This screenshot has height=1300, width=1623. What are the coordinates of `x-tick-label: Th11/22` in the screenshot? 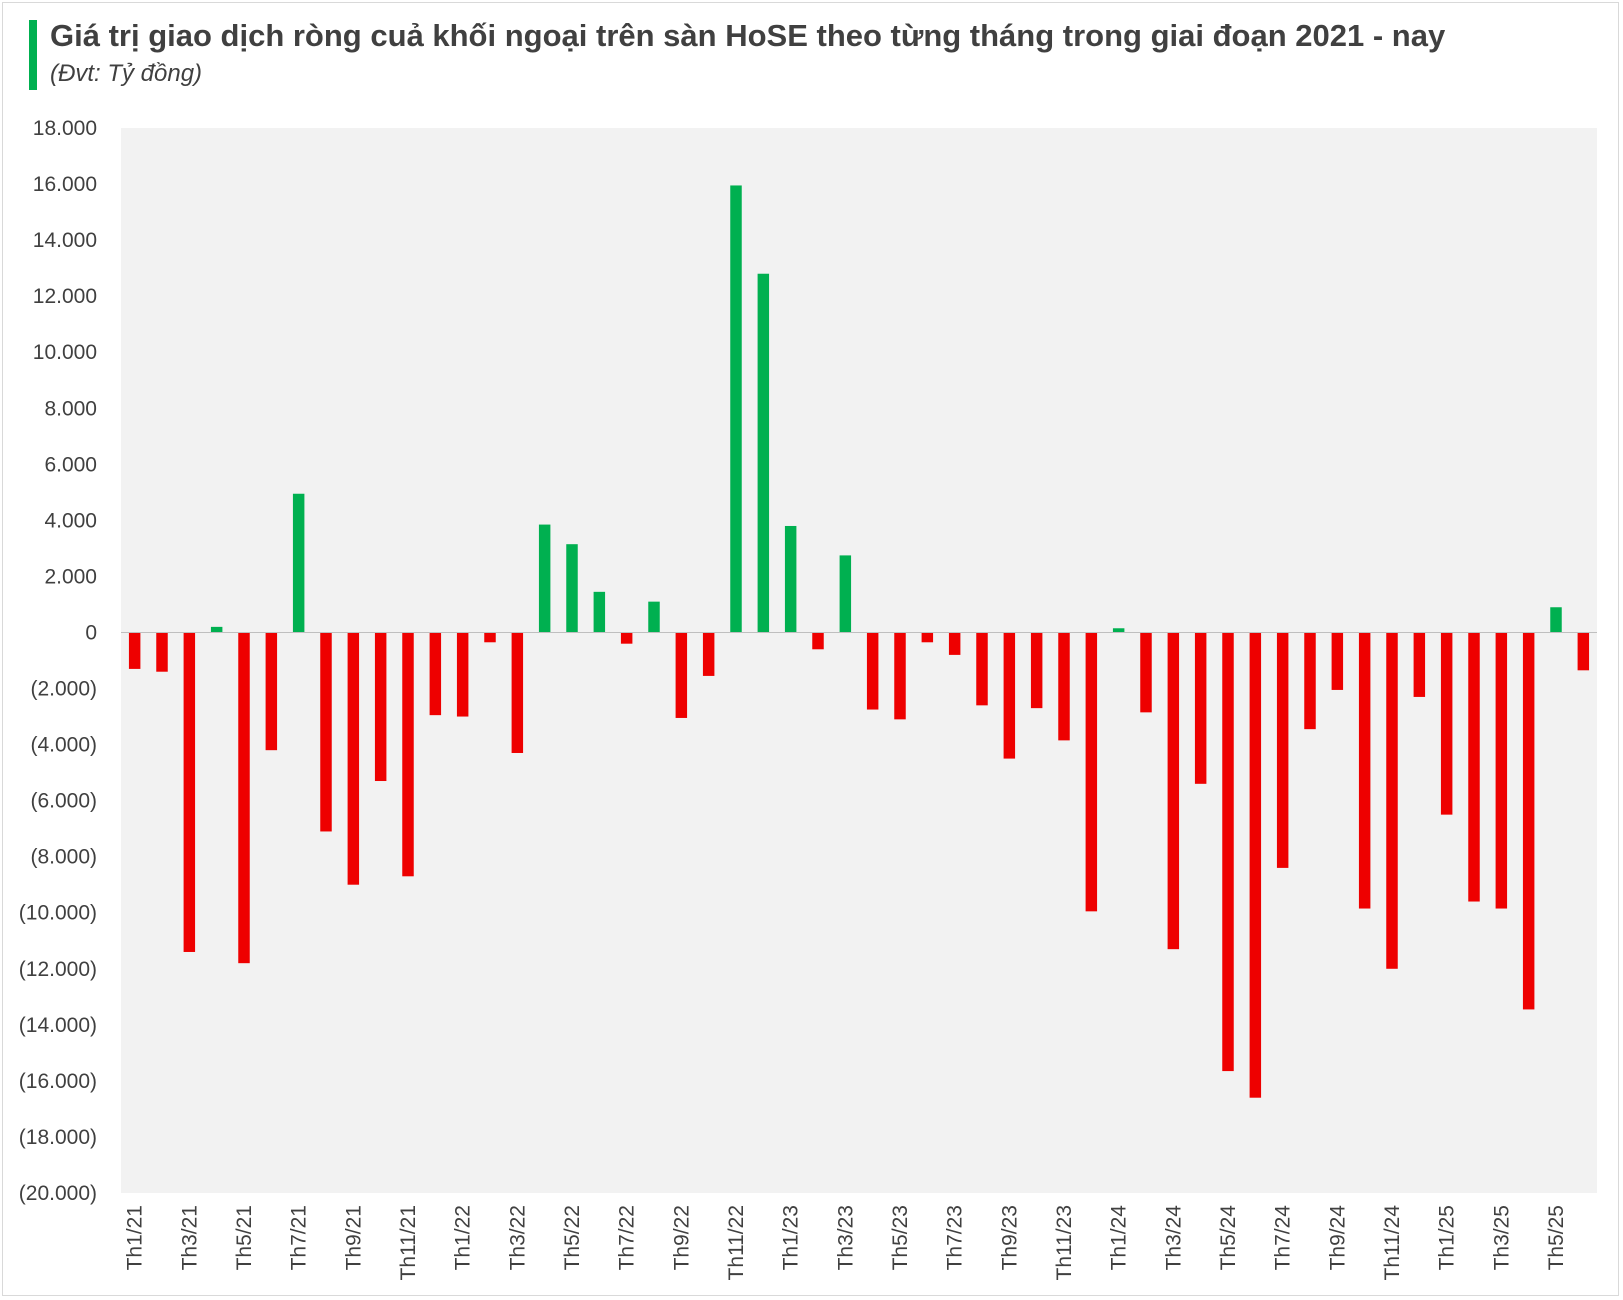 It's located at (736, 1243).